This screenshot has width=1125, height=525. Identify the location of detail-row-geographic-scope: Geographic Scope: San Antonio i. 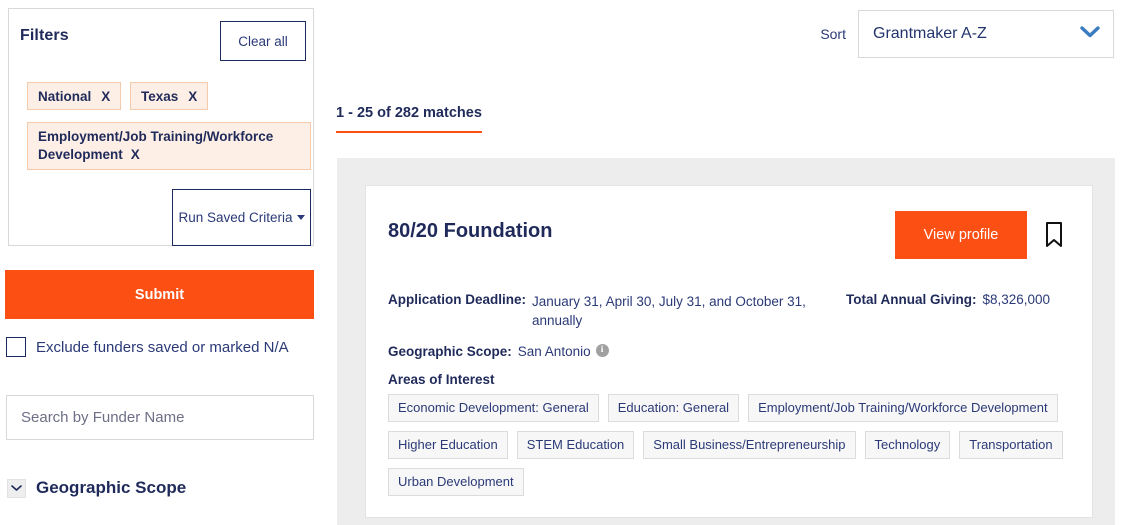
(733, 351).